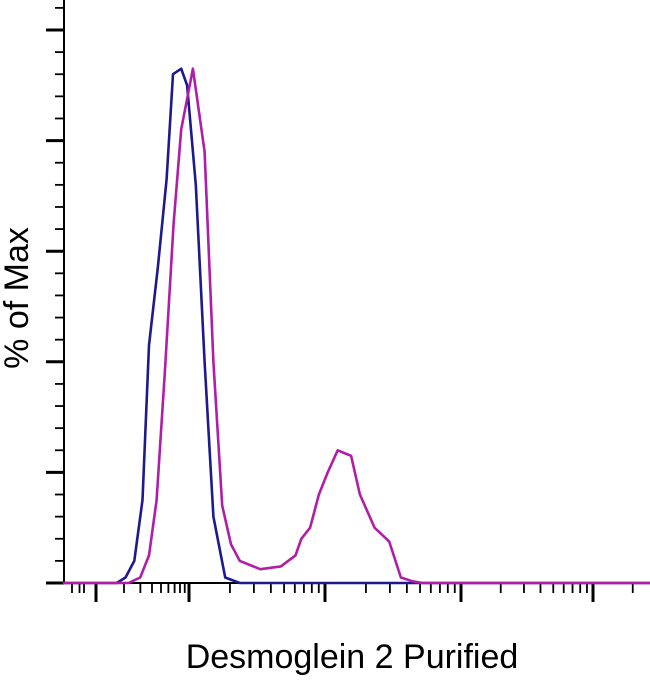 The height and width of the screenshot is (680, 650). I want to click on y-axis-label: % of Max, so click(18, 298).